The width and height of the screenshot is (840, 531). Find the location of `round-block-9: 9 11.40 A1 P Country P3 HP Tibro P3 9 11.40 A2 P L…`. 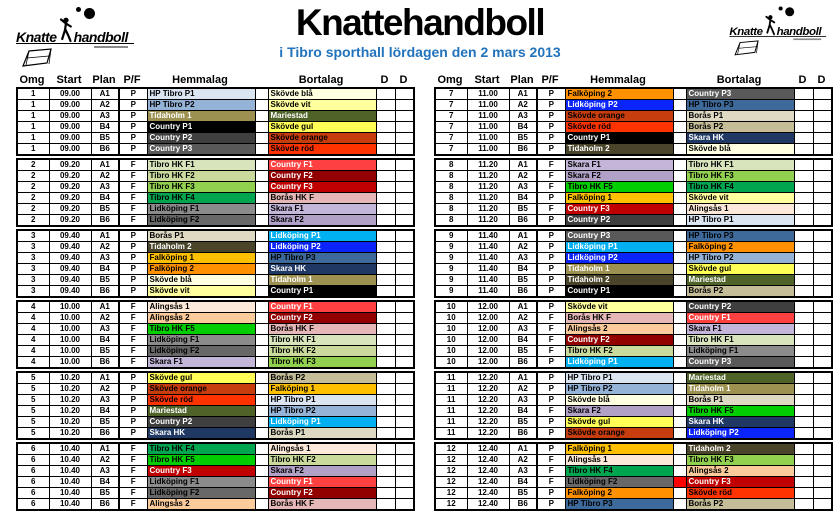

round-block-9: 9 11.40 A1 P Country P3 HP Tibro P3 9 11.40 A2 P L… is located at coordinates (633, 263).